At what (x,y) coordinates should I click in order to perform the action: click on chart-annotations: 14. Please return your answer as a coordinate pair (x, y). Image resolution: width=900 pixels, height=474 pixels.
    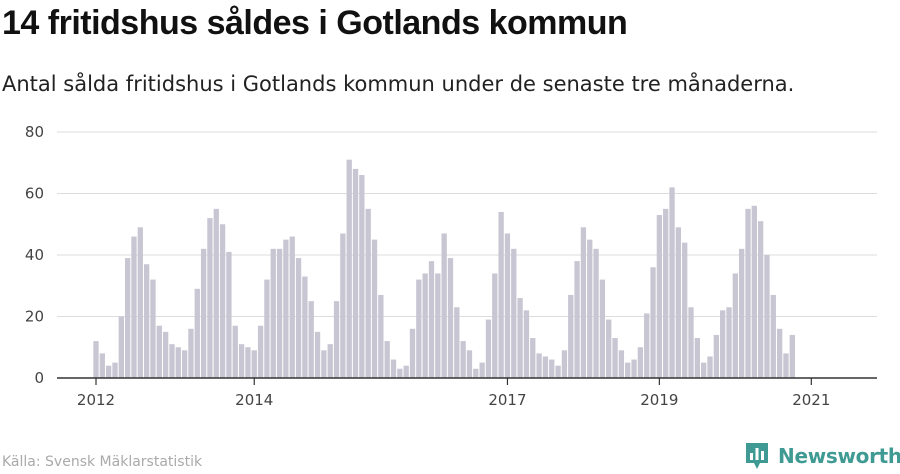
    Looking at the image, I should click on (825, 2).